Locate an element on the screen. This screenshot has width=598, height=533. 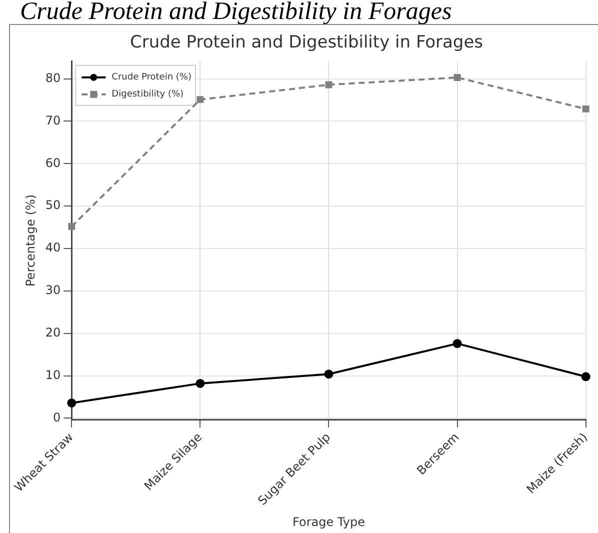
y-tick-label: 10 is located at coordinates (53, 375).